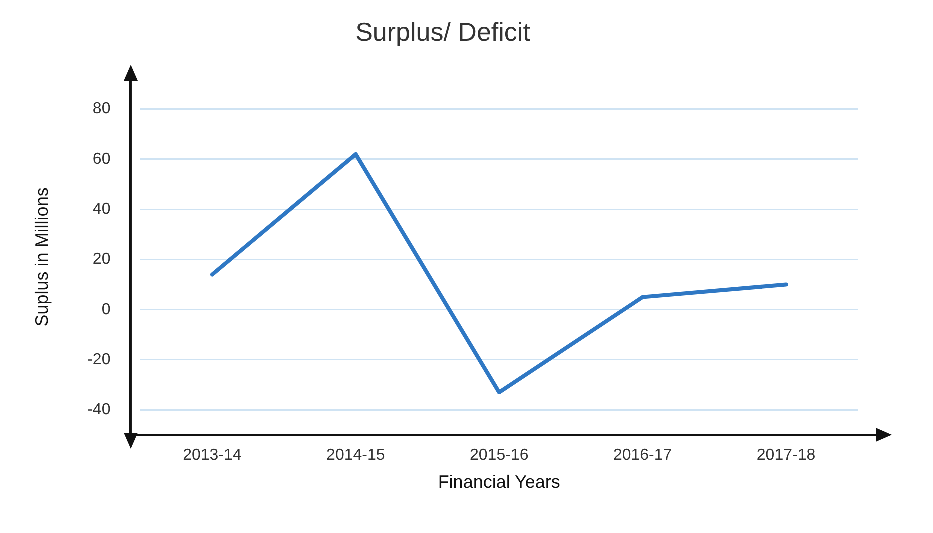 Image resolution: width=933 pixels, height=533 pixels. Describe the element at coordinates (42, 257) in the screenshot. I see `y-axis-title: Suplus in Millions` at that location.